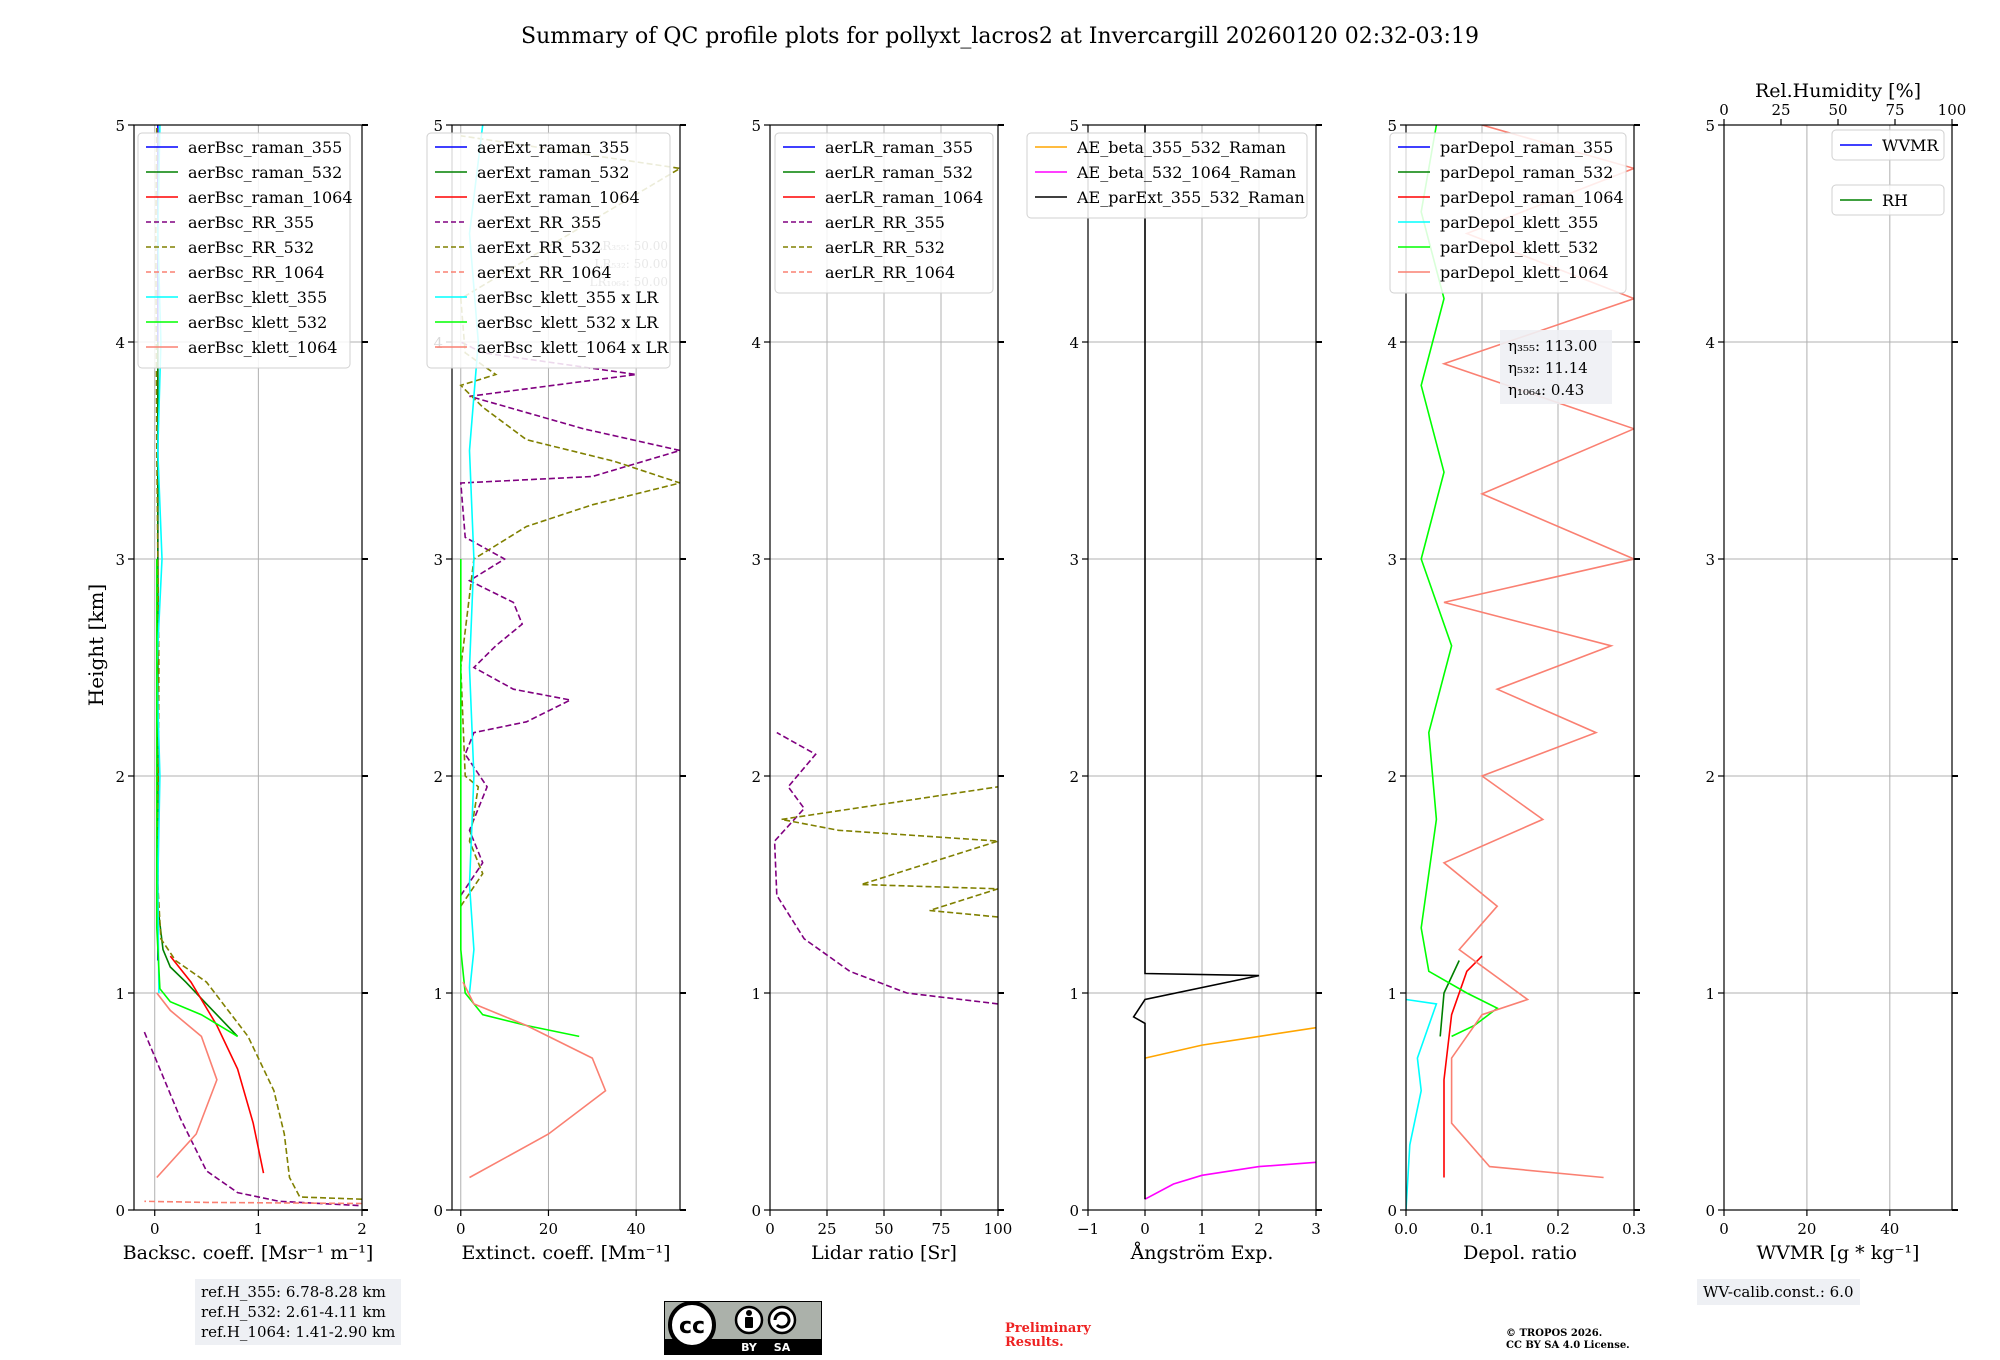 Image resolution: width=2000 pixels, height=1360 pixels. What do you see at coordinates (573, 347) in the screenshot?
I see `legend-label: aerBsc_klett_1064 x LR` at bounding box center [573, 347].